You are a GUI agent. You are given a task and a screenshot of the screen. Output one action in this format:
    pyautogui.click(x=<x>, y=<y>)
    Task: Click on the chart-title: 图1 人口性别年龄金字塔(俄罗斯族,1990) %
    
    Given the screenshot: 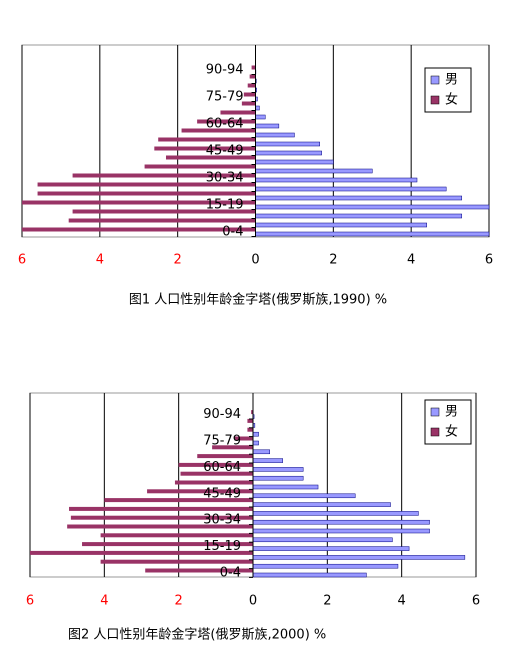 What is the action you would take?
    pyautogui.click(x=258, y=300)
    